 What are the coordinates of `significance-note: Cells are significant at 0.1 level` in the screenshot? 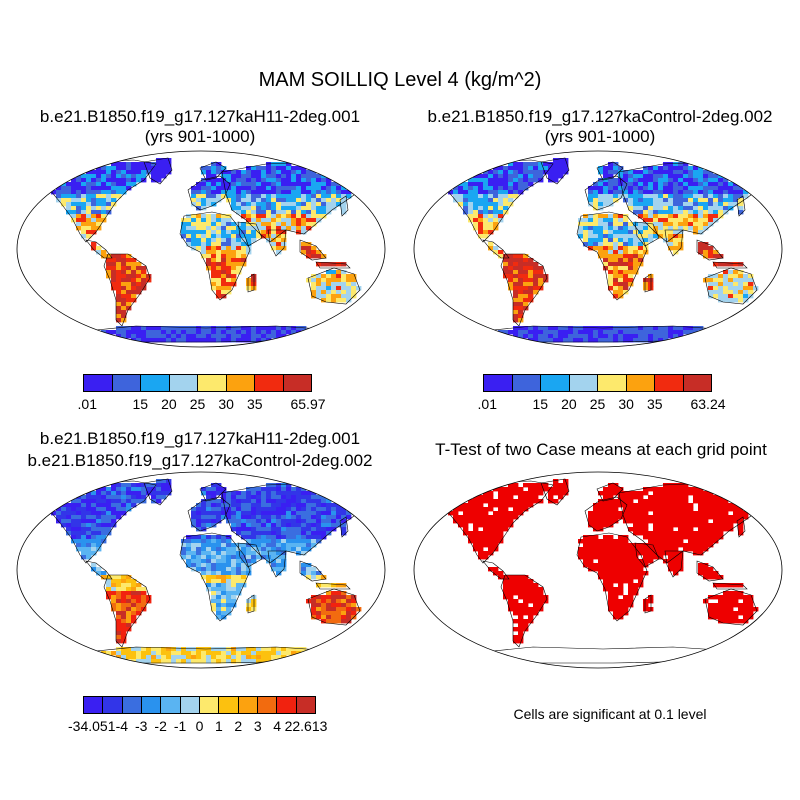 It's located at (610, 714).